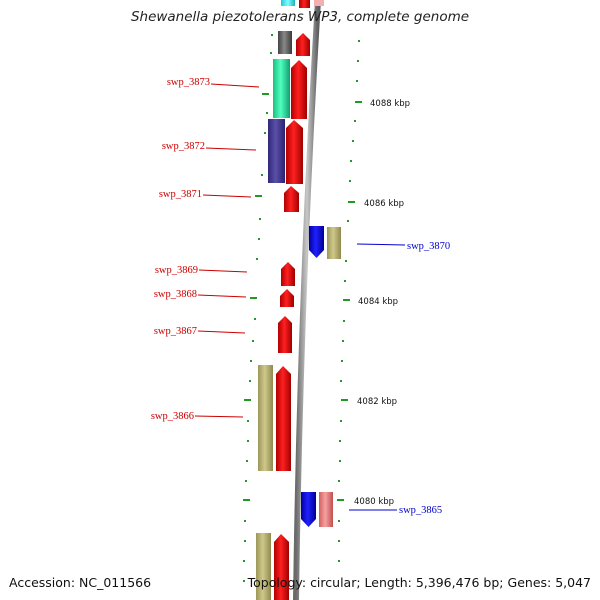  I want to click on gene-label-swp_3867: swp_3867, so click(175, 331).